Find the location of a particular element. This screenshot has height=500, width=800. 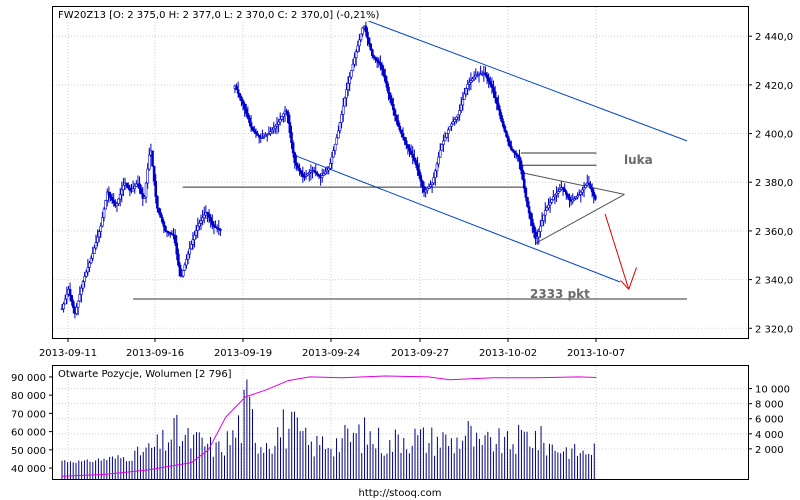

open-interest-axis: 40 000 50 000 60 000 70 000 80 000 90 000 is located at coordinates (32, 424).